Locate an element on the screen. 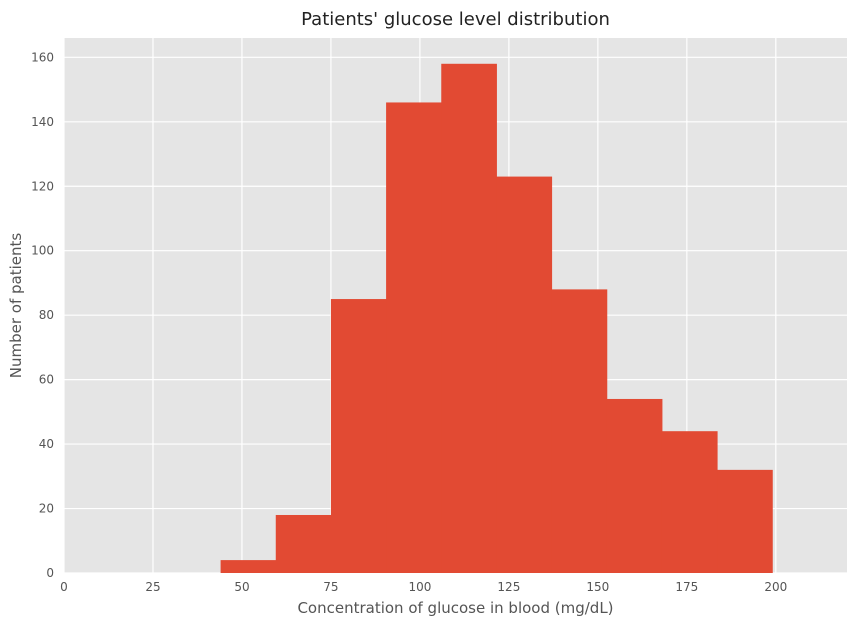 Image resolution: width=857 pixels, height=630 pixels. y-tick-label: 100 is located at coordinates (42, 251).